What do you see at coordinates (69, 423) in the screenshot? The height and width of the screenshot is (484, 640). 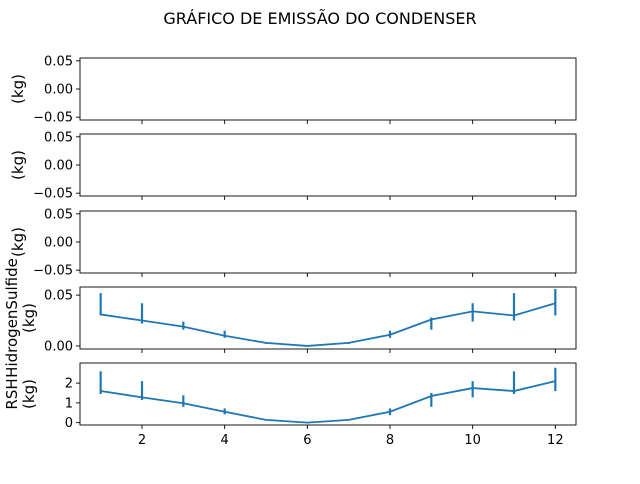 I see `ytick-label: 0` at bounding box center [69, 423].